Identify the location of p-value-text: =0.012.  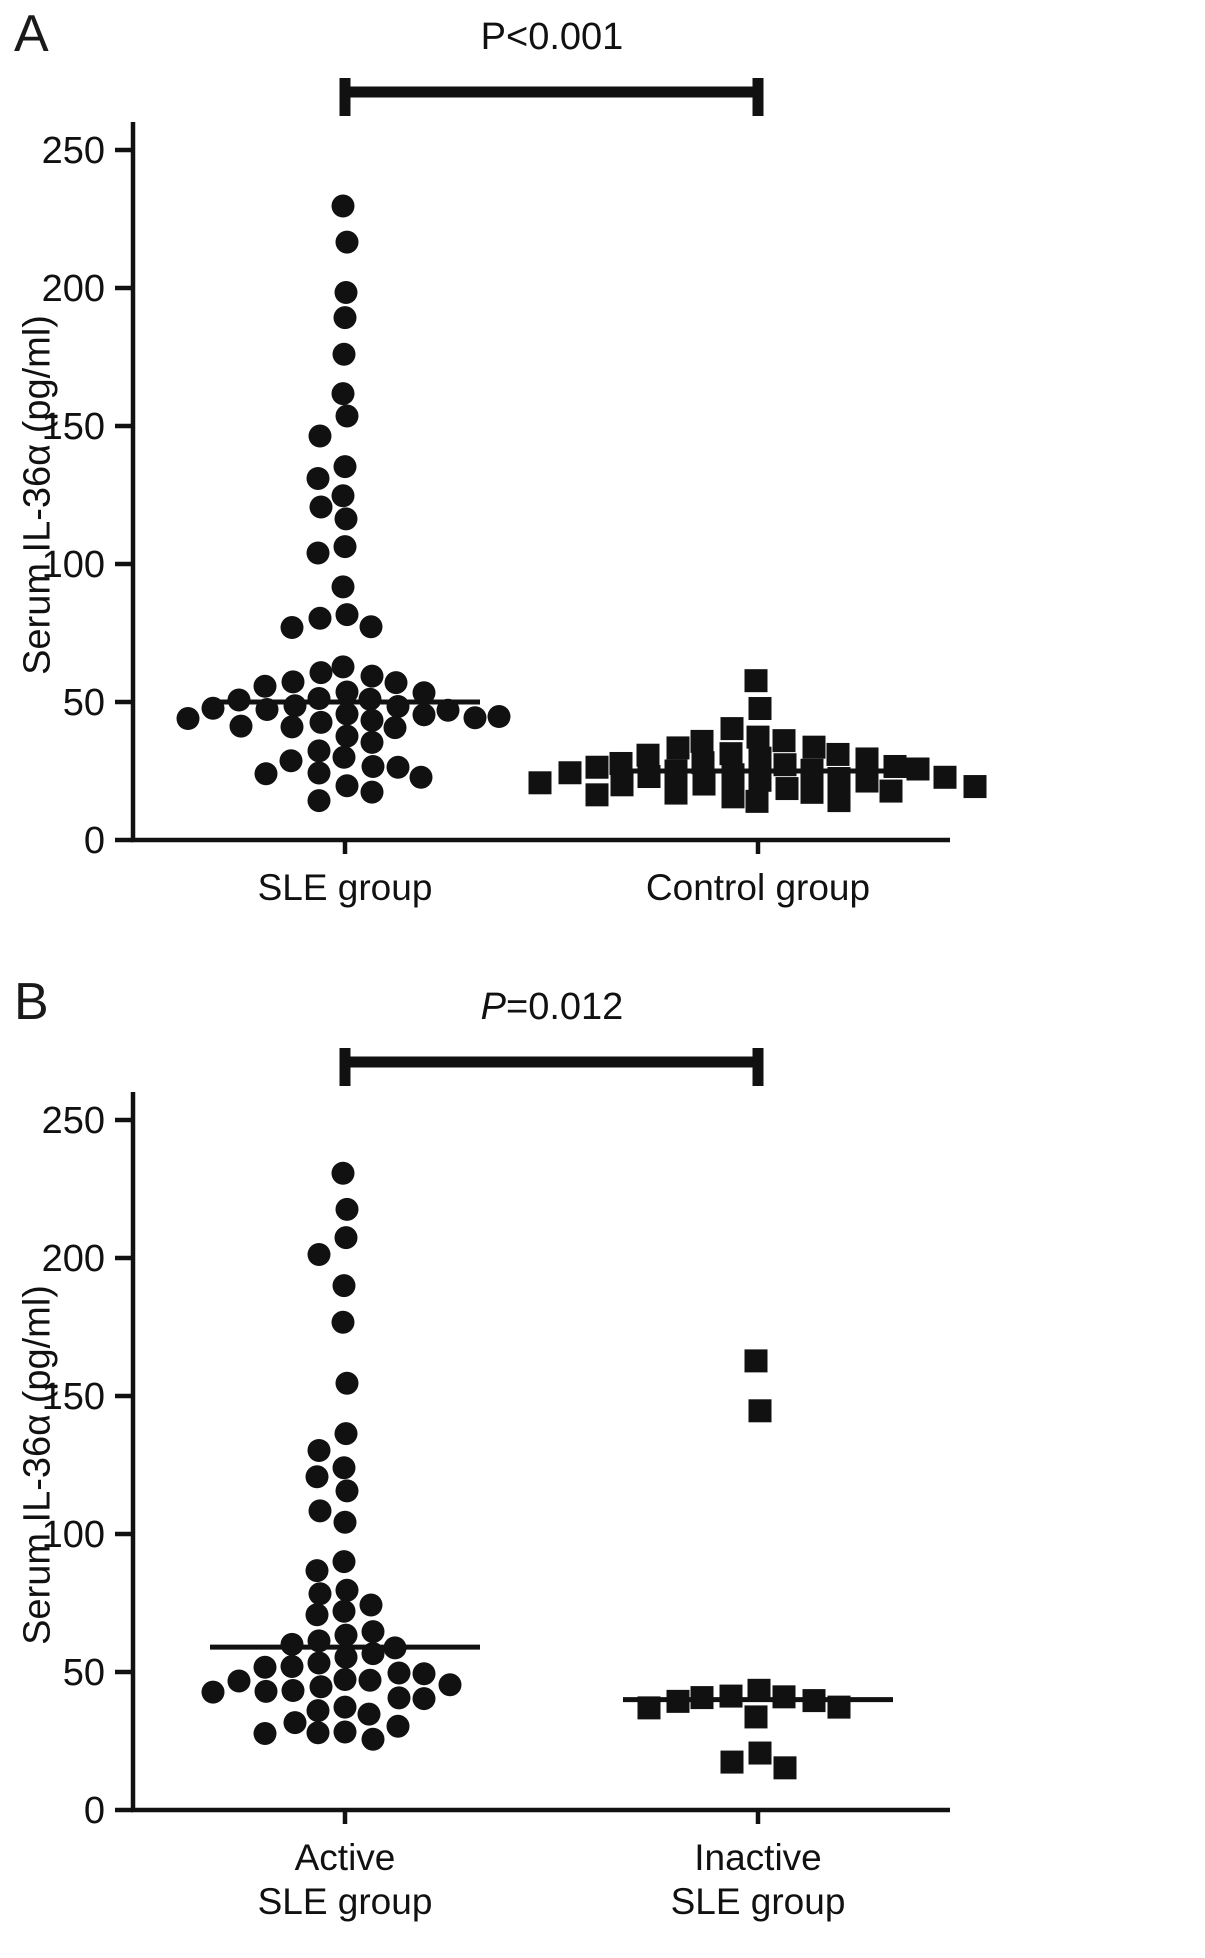
(565, 1007).